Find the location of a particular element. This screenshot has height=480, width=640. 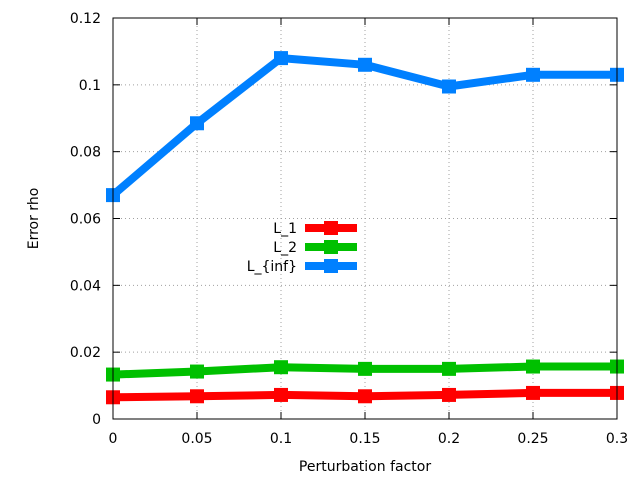

legend-marker-l-inf is located at coordinates (331, 266).